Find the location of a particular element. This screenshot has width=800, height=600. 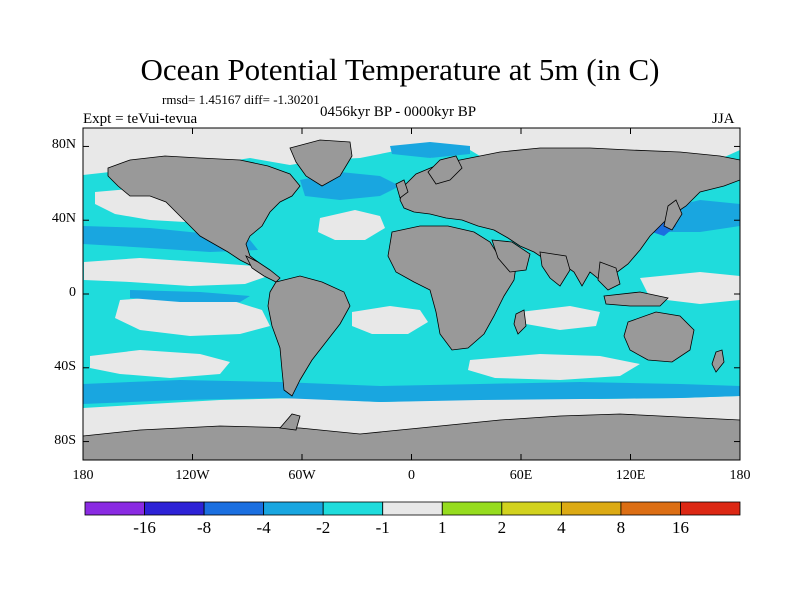

chart-title: Ocean Potential Temperature at 5m (in C) is located at coordinates (400, 69).